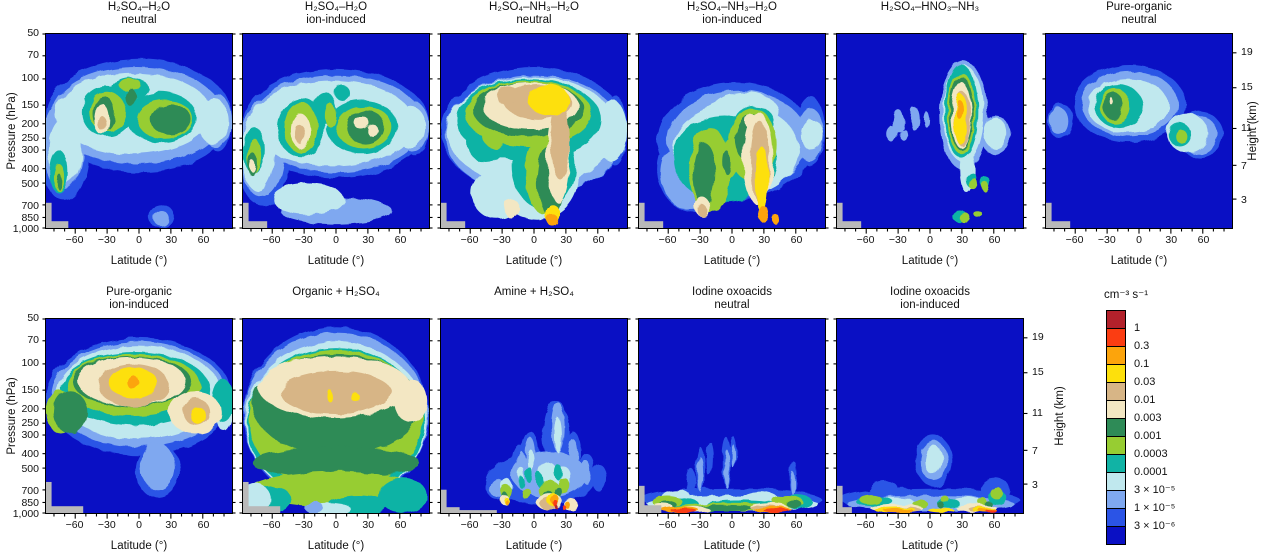 The image size is (1267, 552). Describe the element at coordinates (1155, 526) in the screenshot. I see `legend-level-label: 3 × 10⁻⁶` at that location.